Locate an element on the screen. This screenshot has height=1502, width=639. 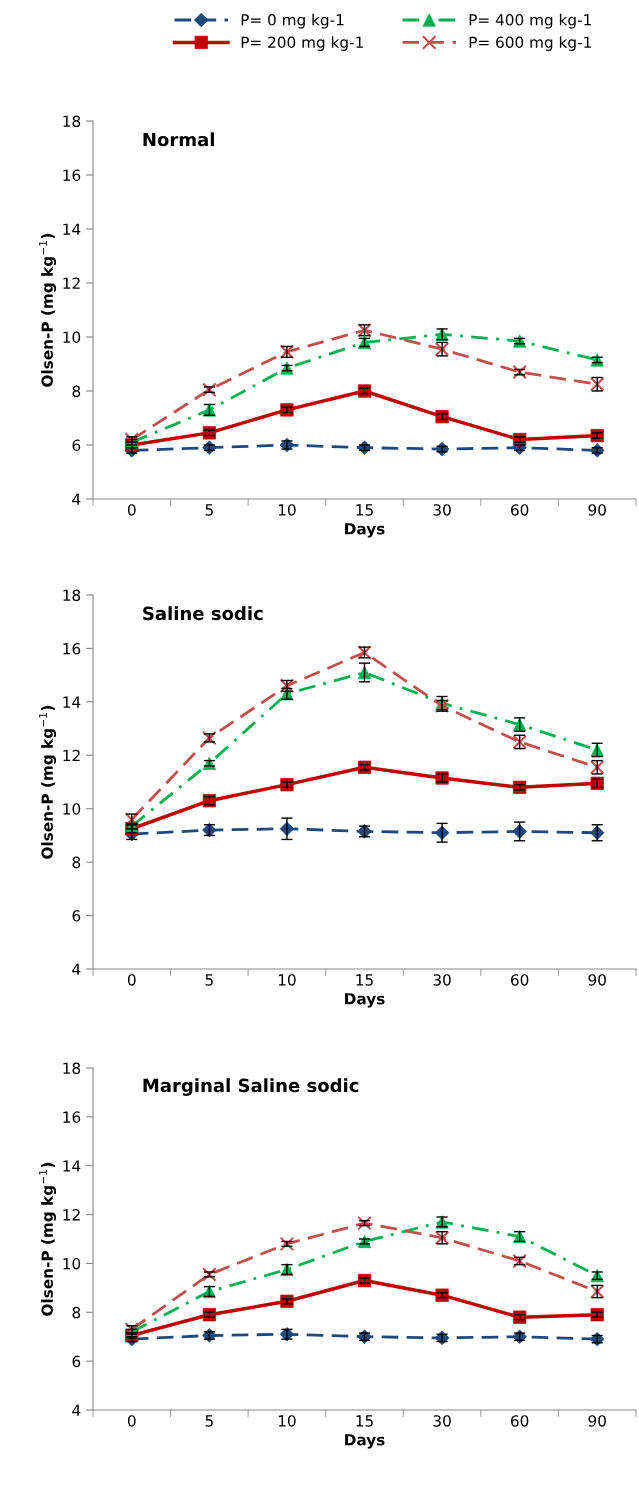
text: Saline sodic is located at coordinates (203, 613).